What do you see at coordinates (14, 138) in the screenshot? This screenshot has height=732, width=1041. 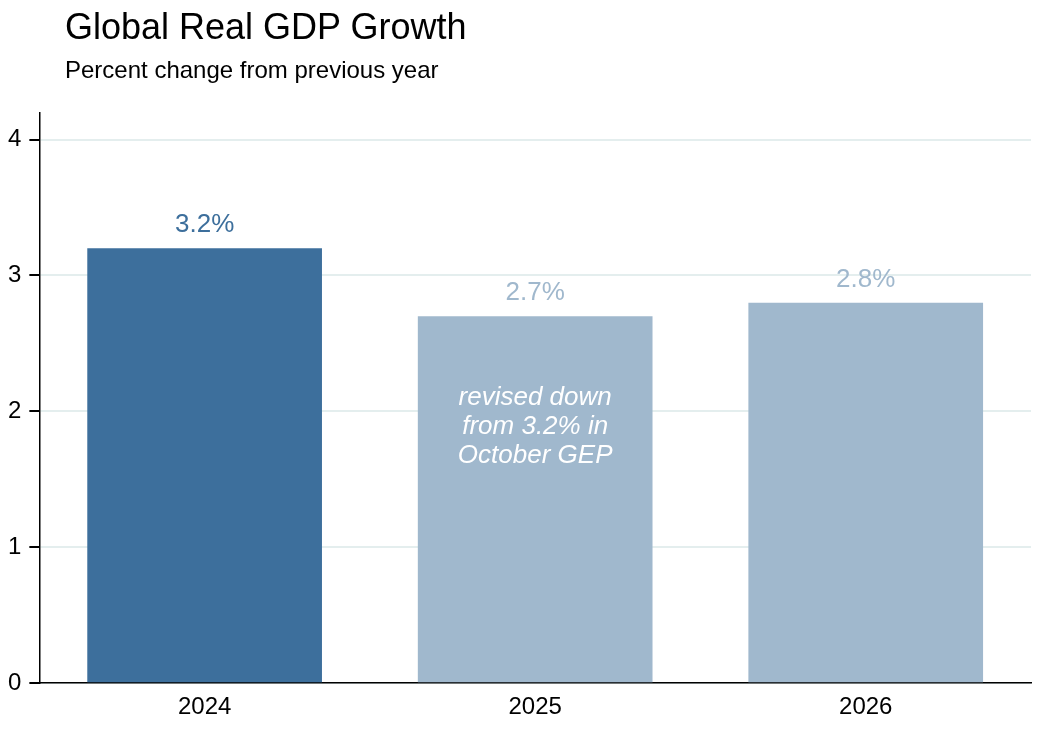 I see `y-tick-label: 4` at bounding box center [14, 138].